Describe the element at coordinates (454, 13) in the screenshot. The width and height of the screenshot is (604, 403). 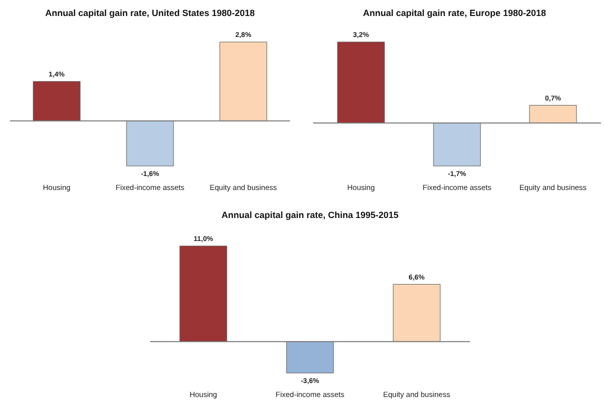
I see `chart-title: Annual capital gain rate, Europe 1980-2018` at that location.